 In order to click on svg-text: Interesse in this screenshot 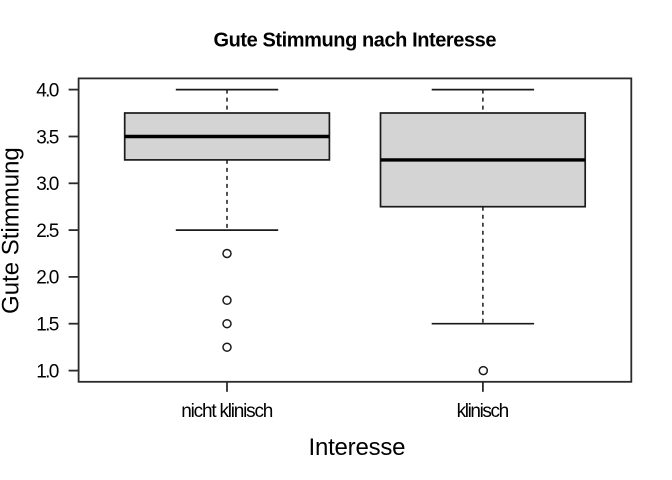, I will do `click(357, 447)`.